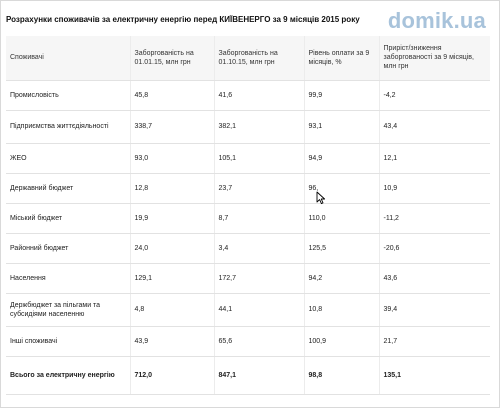 This screenshot has height=408, width=500. I want to click on cell-debt-jan: 129,1, so click(172, 278).